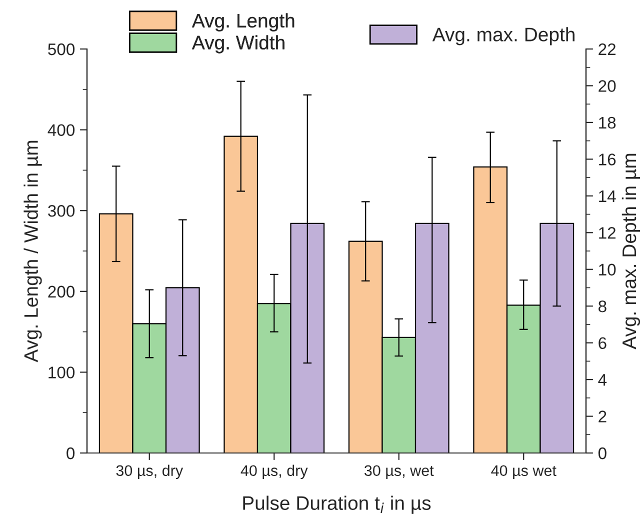  What do you see at coordinates (607, 233) in the screenshot?
I see `y2-tick-label: 12` at bounding box center [607, 233].